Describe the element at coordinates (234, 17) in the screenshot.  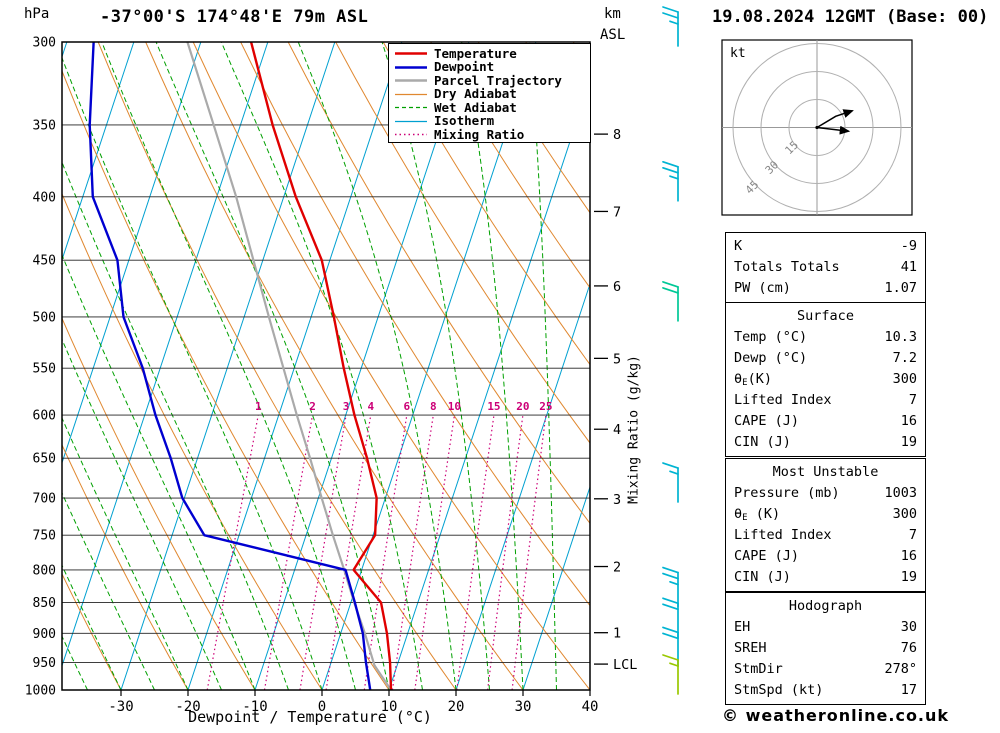
I see `station-title: -37°00'S 174°48'E 79m ASL` at that location.